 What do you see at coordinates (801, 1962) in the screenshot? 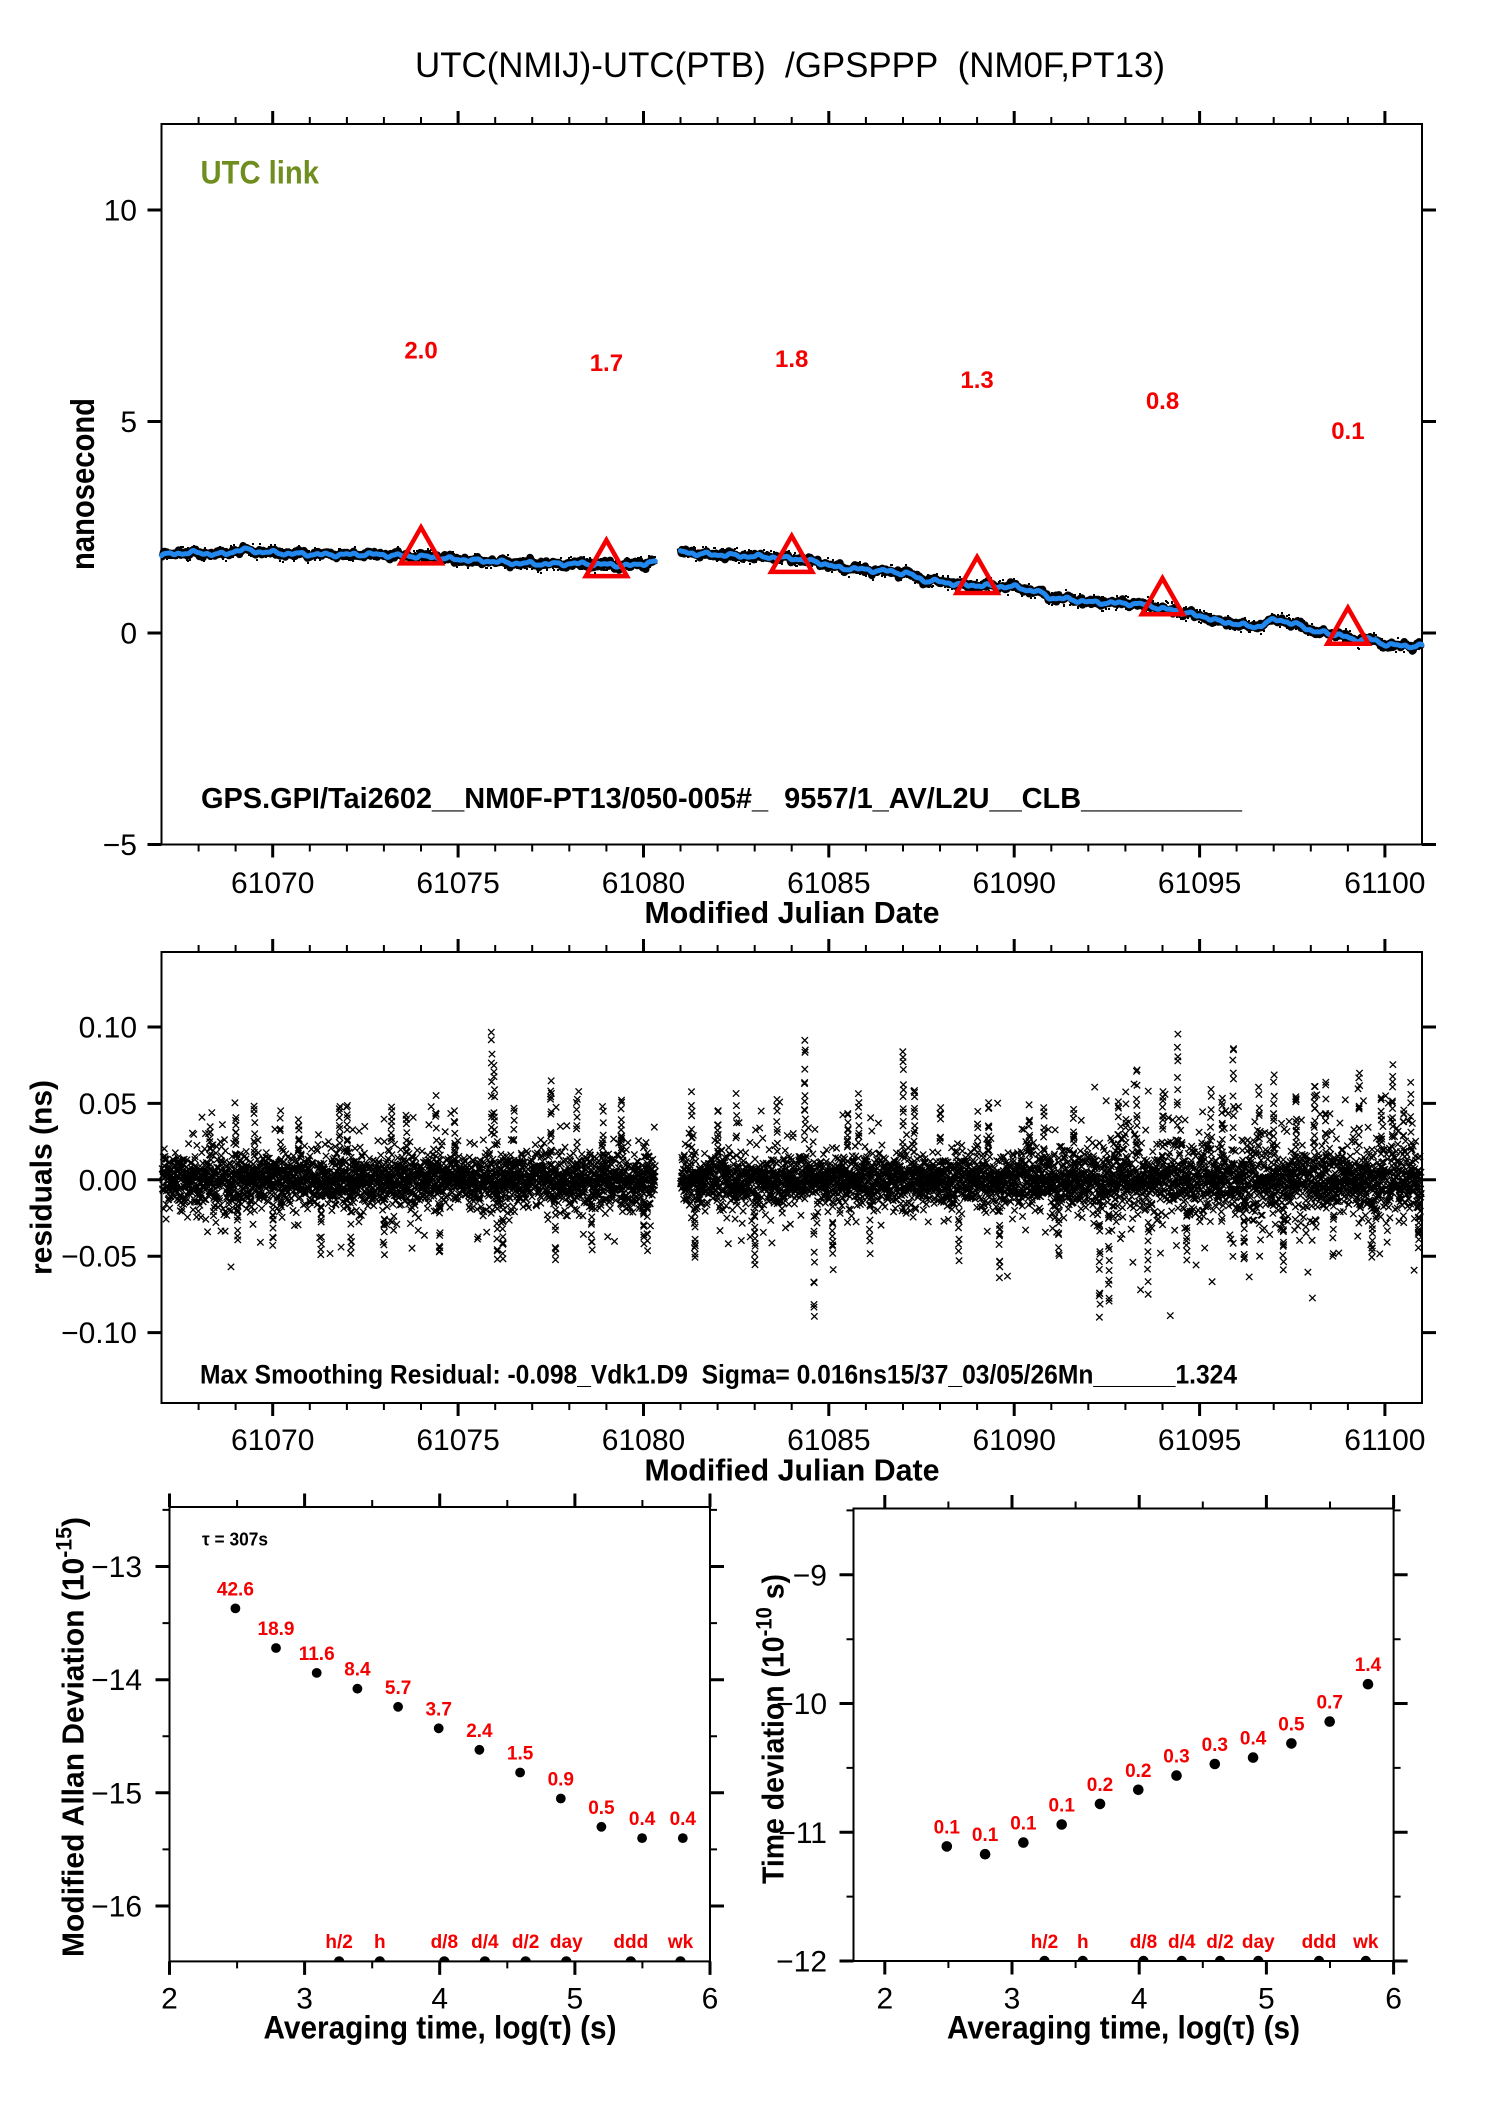
I see `svg-text: −12` at bounding box center [801, 1962].